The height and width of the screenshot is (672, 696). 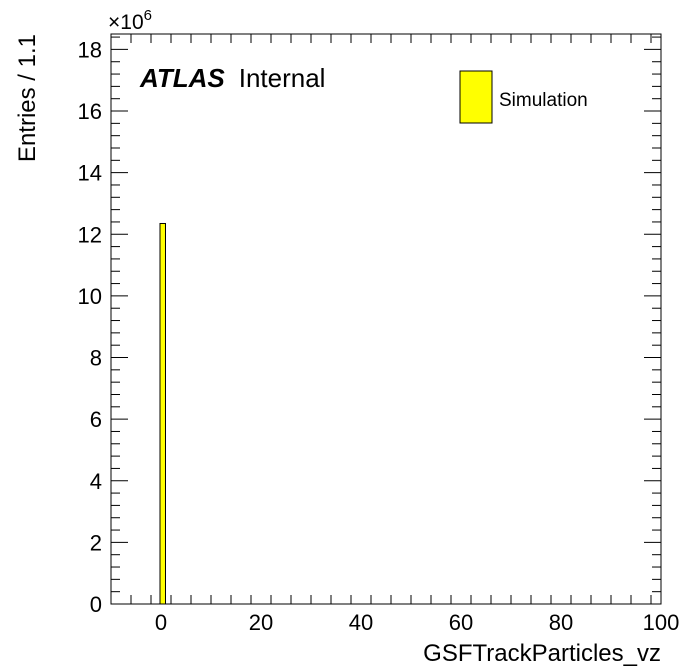 What do you see at coordinates (361, 622) in the screenshot?
I see `x-tick-label: 40` at bounding box center [361, 622].